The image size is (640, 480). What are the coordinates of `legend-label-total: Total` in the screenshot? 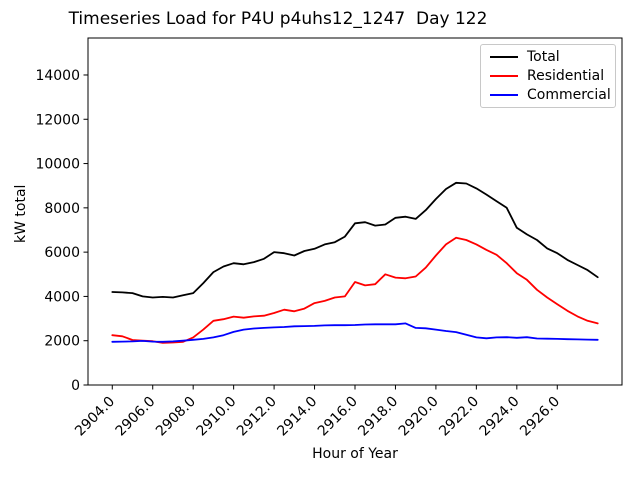 It's located at (543, 56).